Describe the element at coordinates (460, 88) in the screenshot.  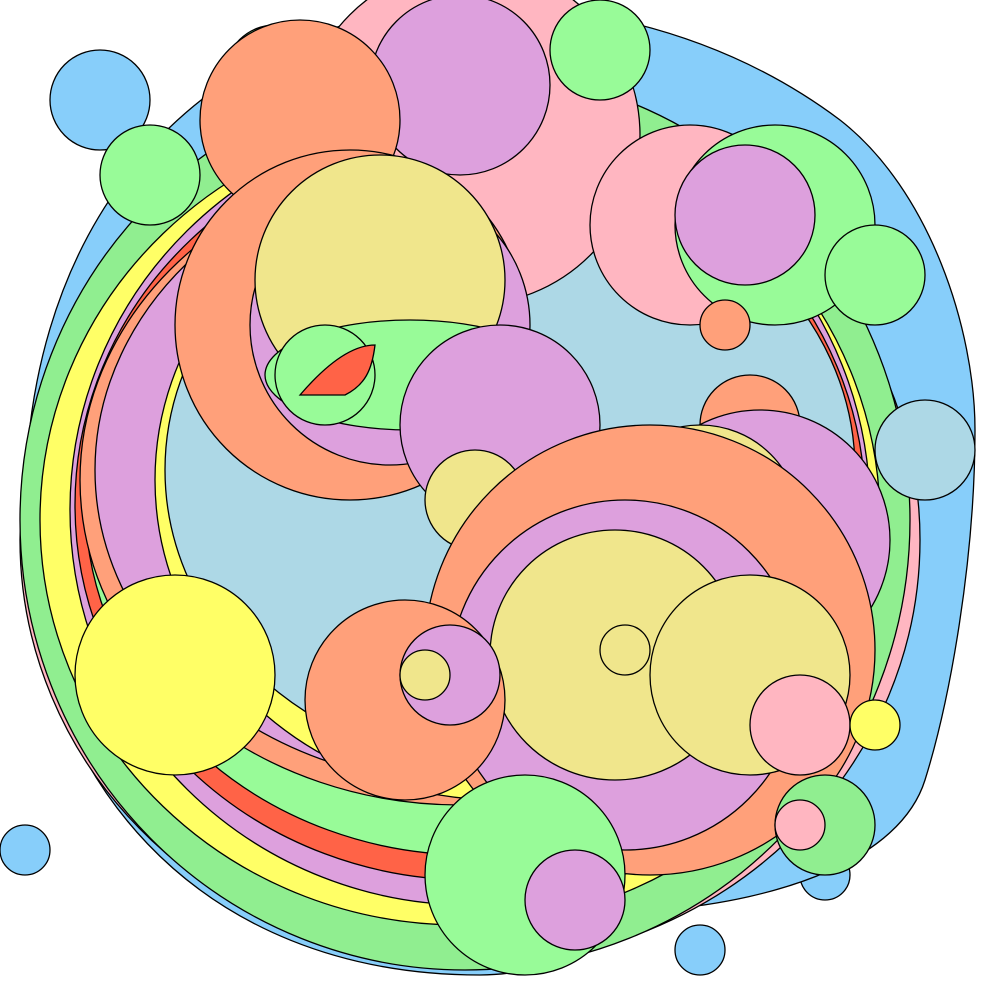
I see `circle-top-plum` at that location.